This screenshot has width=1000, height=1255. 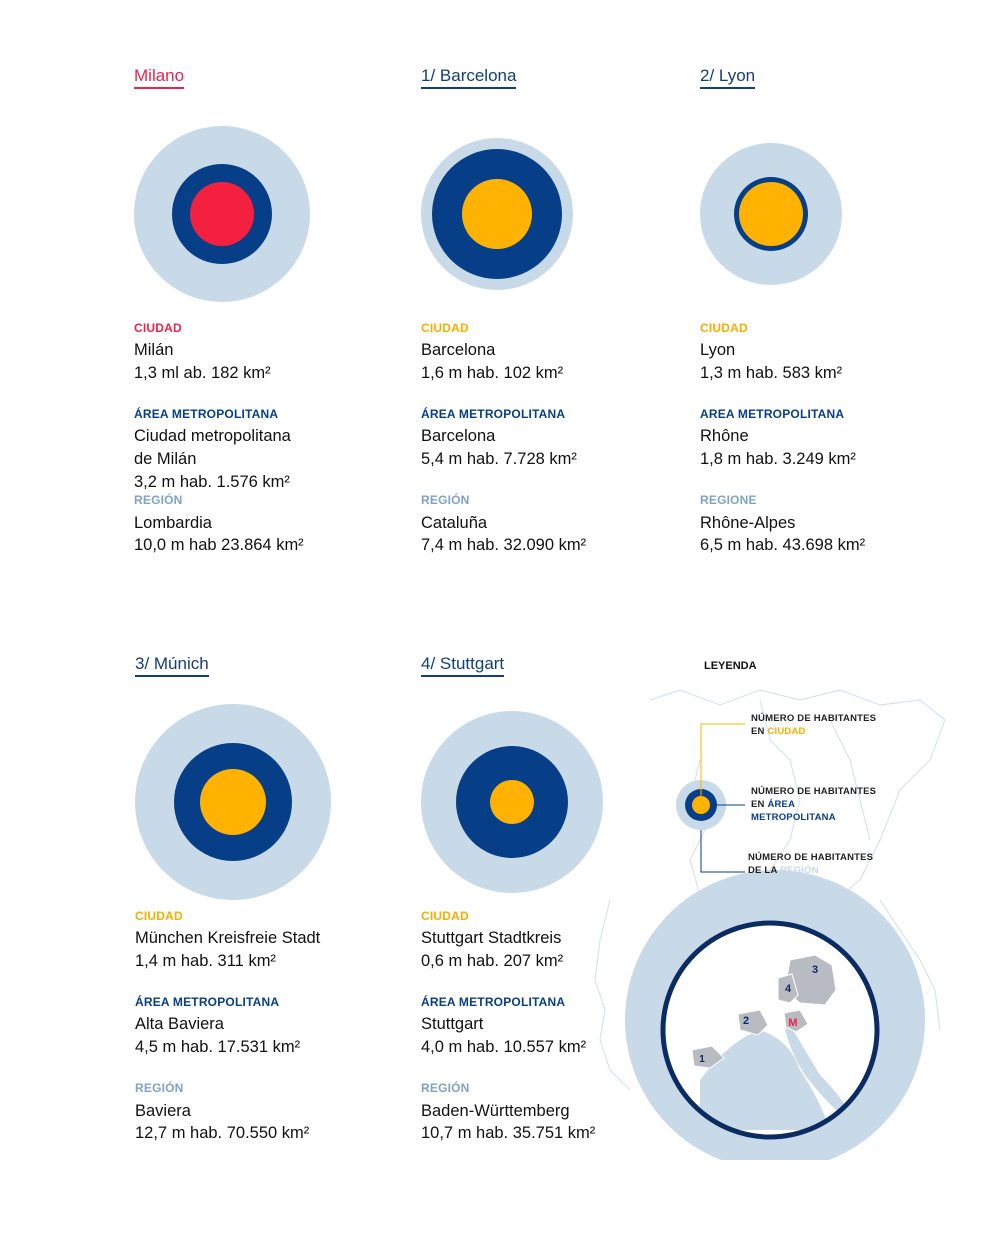 I want to click on legend-metro-line1: NÚMERO DE HABITANTES, so click(x=814, y=791).